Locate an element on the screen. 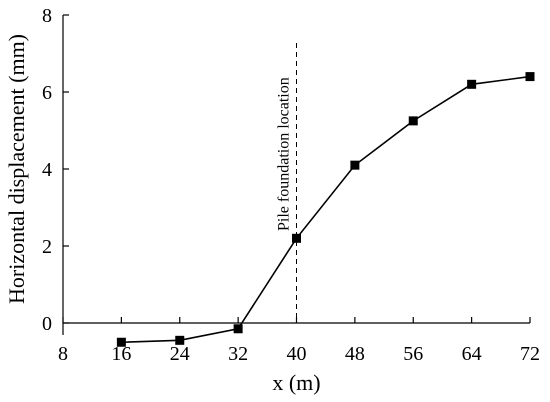 This screenshot has width=550, height=402. y-tick-label: 4 is located at coordinates (47, 170).